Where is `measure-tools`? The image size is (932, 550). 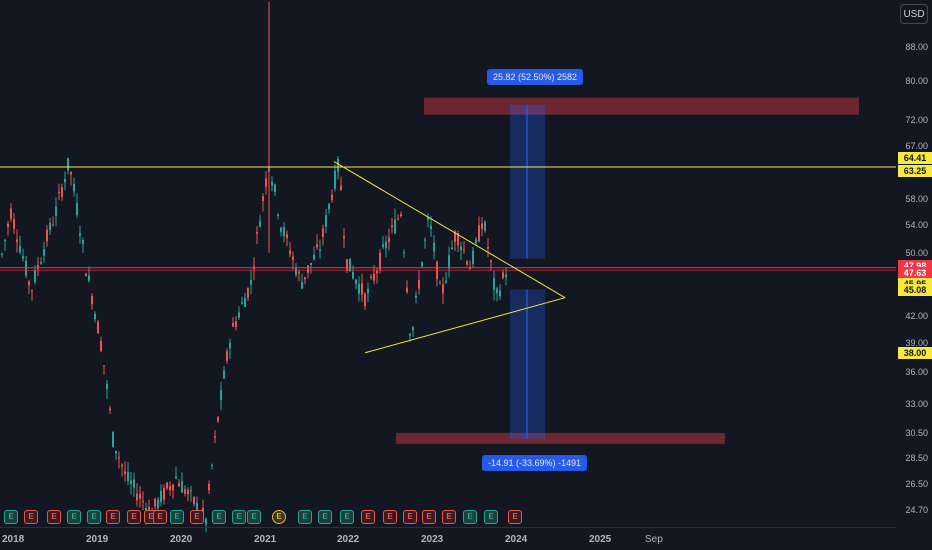 measure-tools is located at coordinates (527, 271).